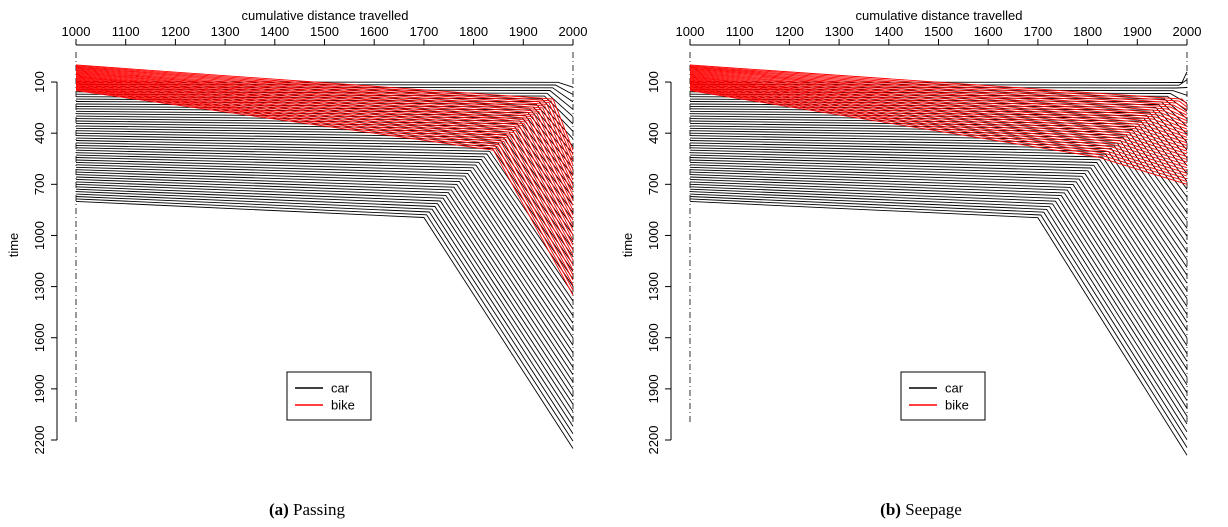 The width and height of the screenshot is (1228, 527). Describe the element at coordinates (653, 235) in the screenshot. I see `y-tick-label: 1000` at that location.